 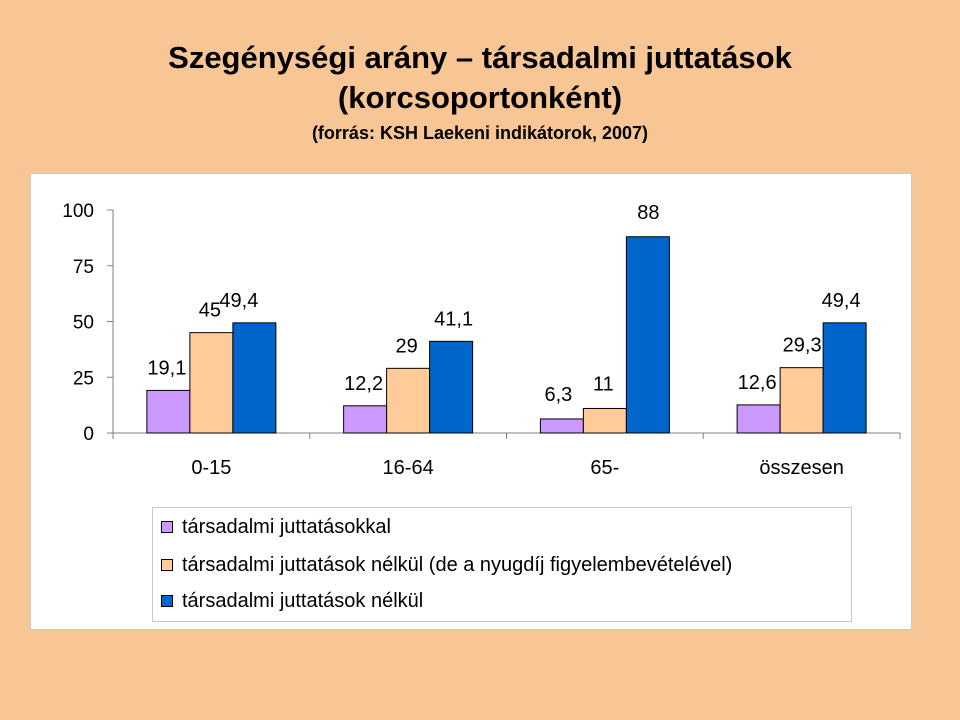 What do you see at coordinates (88, 434) in the screenshot?
I see `y-tick-label: 0` at bounding box center [88, 434].